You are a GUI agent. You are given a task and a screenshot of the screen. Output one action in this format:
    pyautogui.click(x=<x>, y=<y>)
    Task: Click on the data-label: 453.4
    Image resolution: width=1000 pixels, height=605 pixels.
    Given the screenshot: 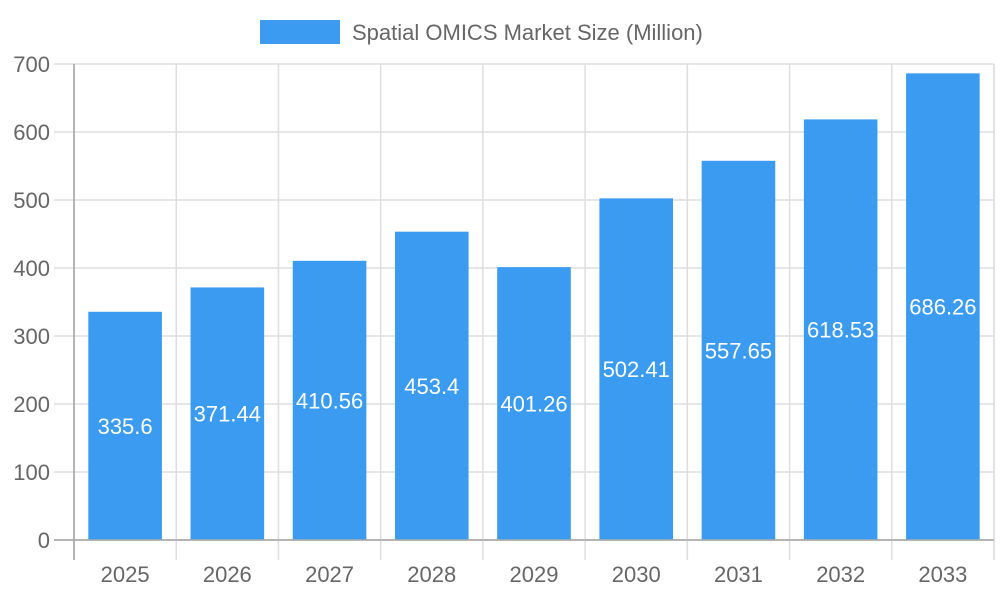 What is the action you would take?
    pyautogui.click(x=431, y=386)
    